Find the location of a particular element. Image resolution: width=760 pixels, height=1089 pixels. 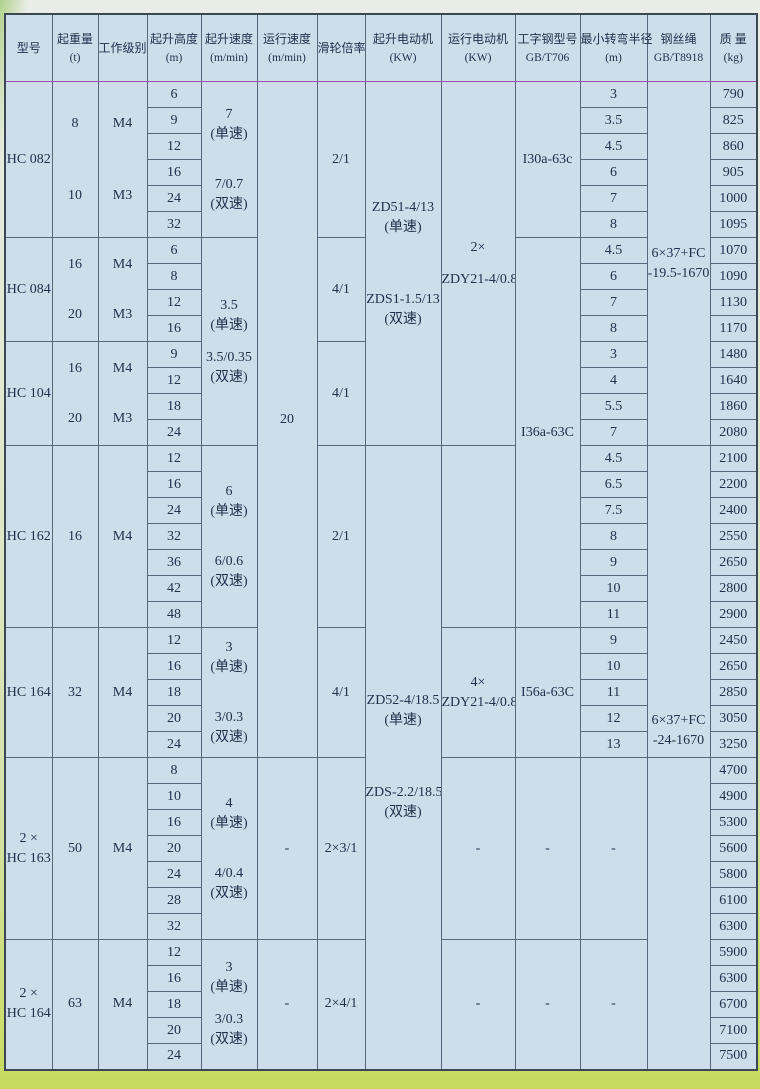

cell-text: 28 is located at coordinates (174, 900).